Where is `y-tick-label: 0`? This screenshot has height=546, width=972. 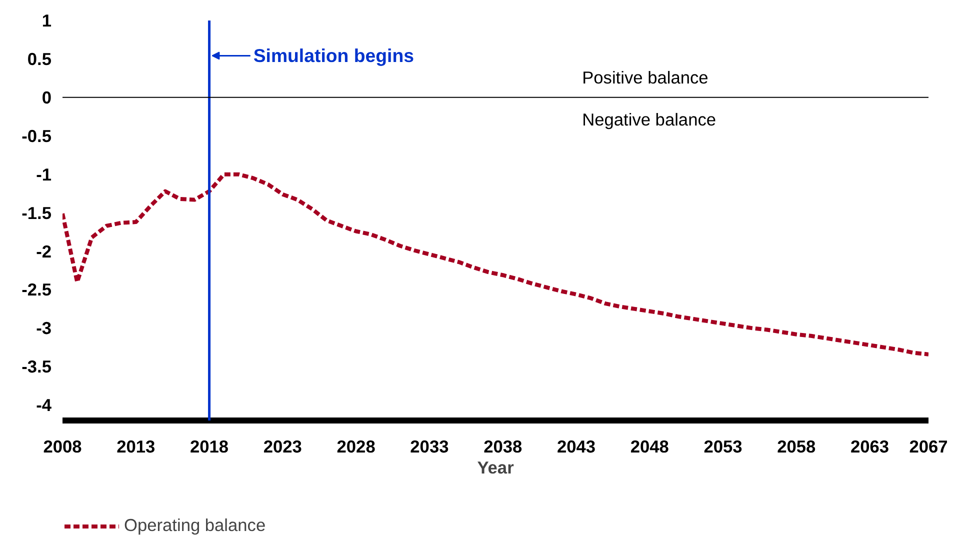
y-tick-label: 0 is located at coordinates (47, 97).